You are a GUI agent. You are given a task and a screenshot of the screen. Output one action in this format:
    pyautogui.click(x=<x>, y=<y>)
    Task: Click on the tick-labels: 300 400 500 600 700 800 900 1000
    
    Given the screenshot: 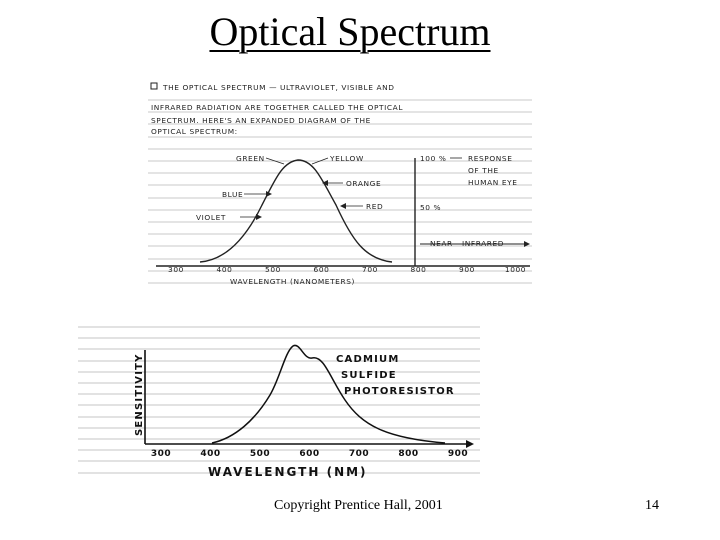 What is the action you would take?
    pyautogui.click(x=347, y=269)
    